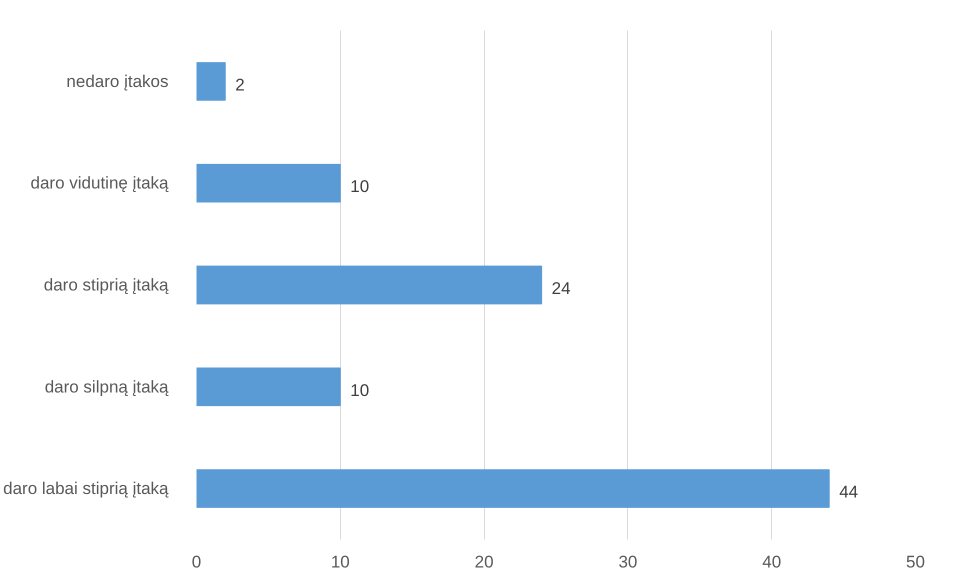 This screenshot has height=580, width=957. Describe the element at coordinates (117, 81) in the screenshot. I see `y-tick-label: nedaro įtakos` at that location.